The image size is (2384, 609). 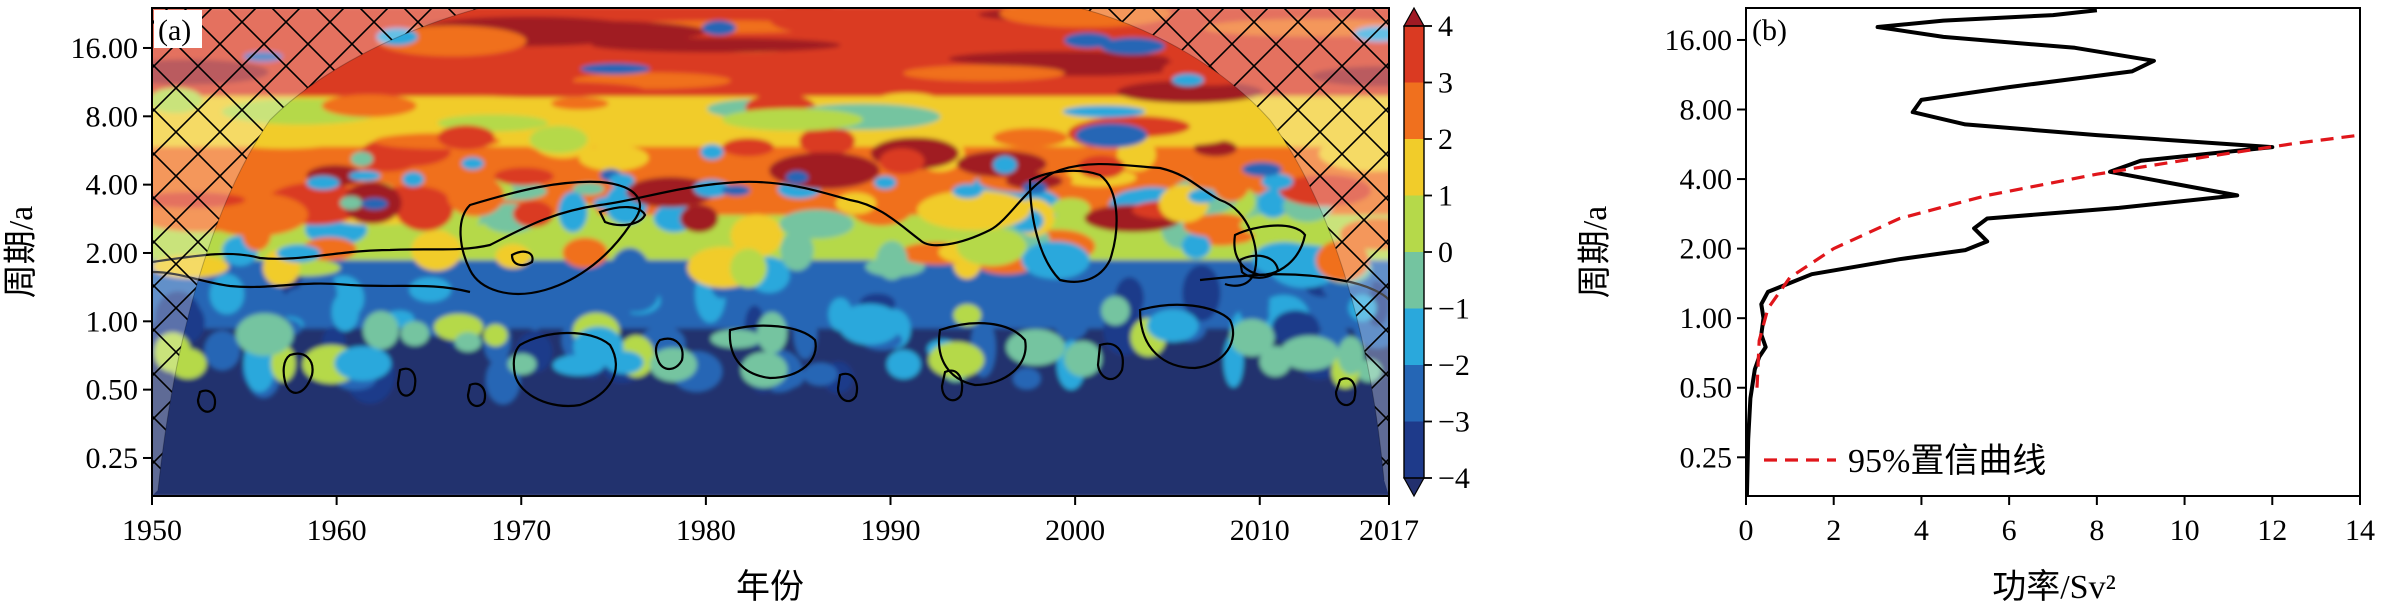 I want to click on colorbar-tick-label: −3, so click(x=1454, y=422).